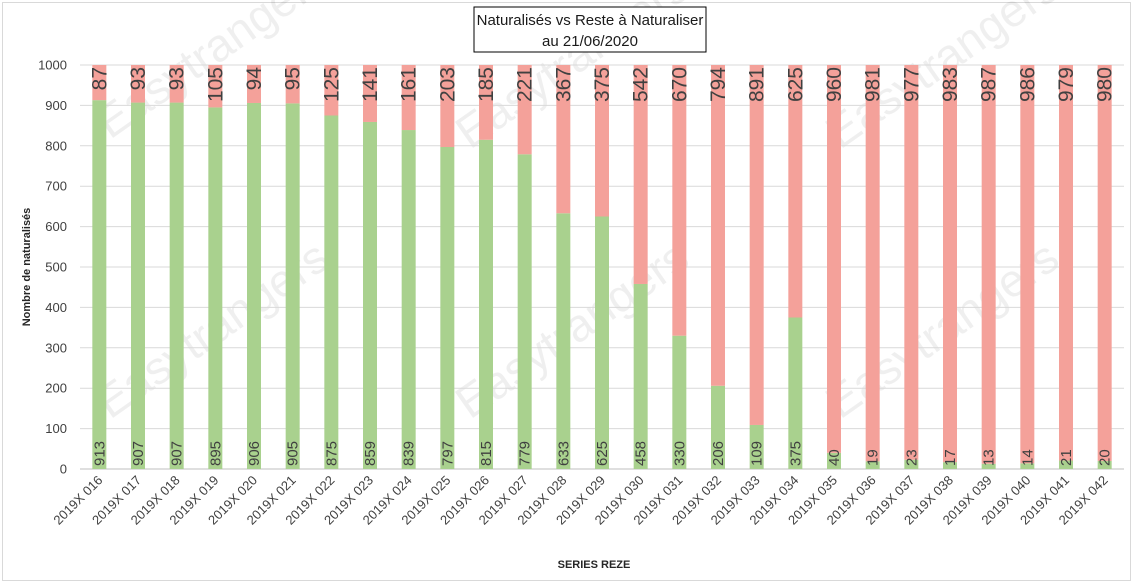 The image size is (1135, 585). I want to click on label-reste-10: 185, so click(486, 84).